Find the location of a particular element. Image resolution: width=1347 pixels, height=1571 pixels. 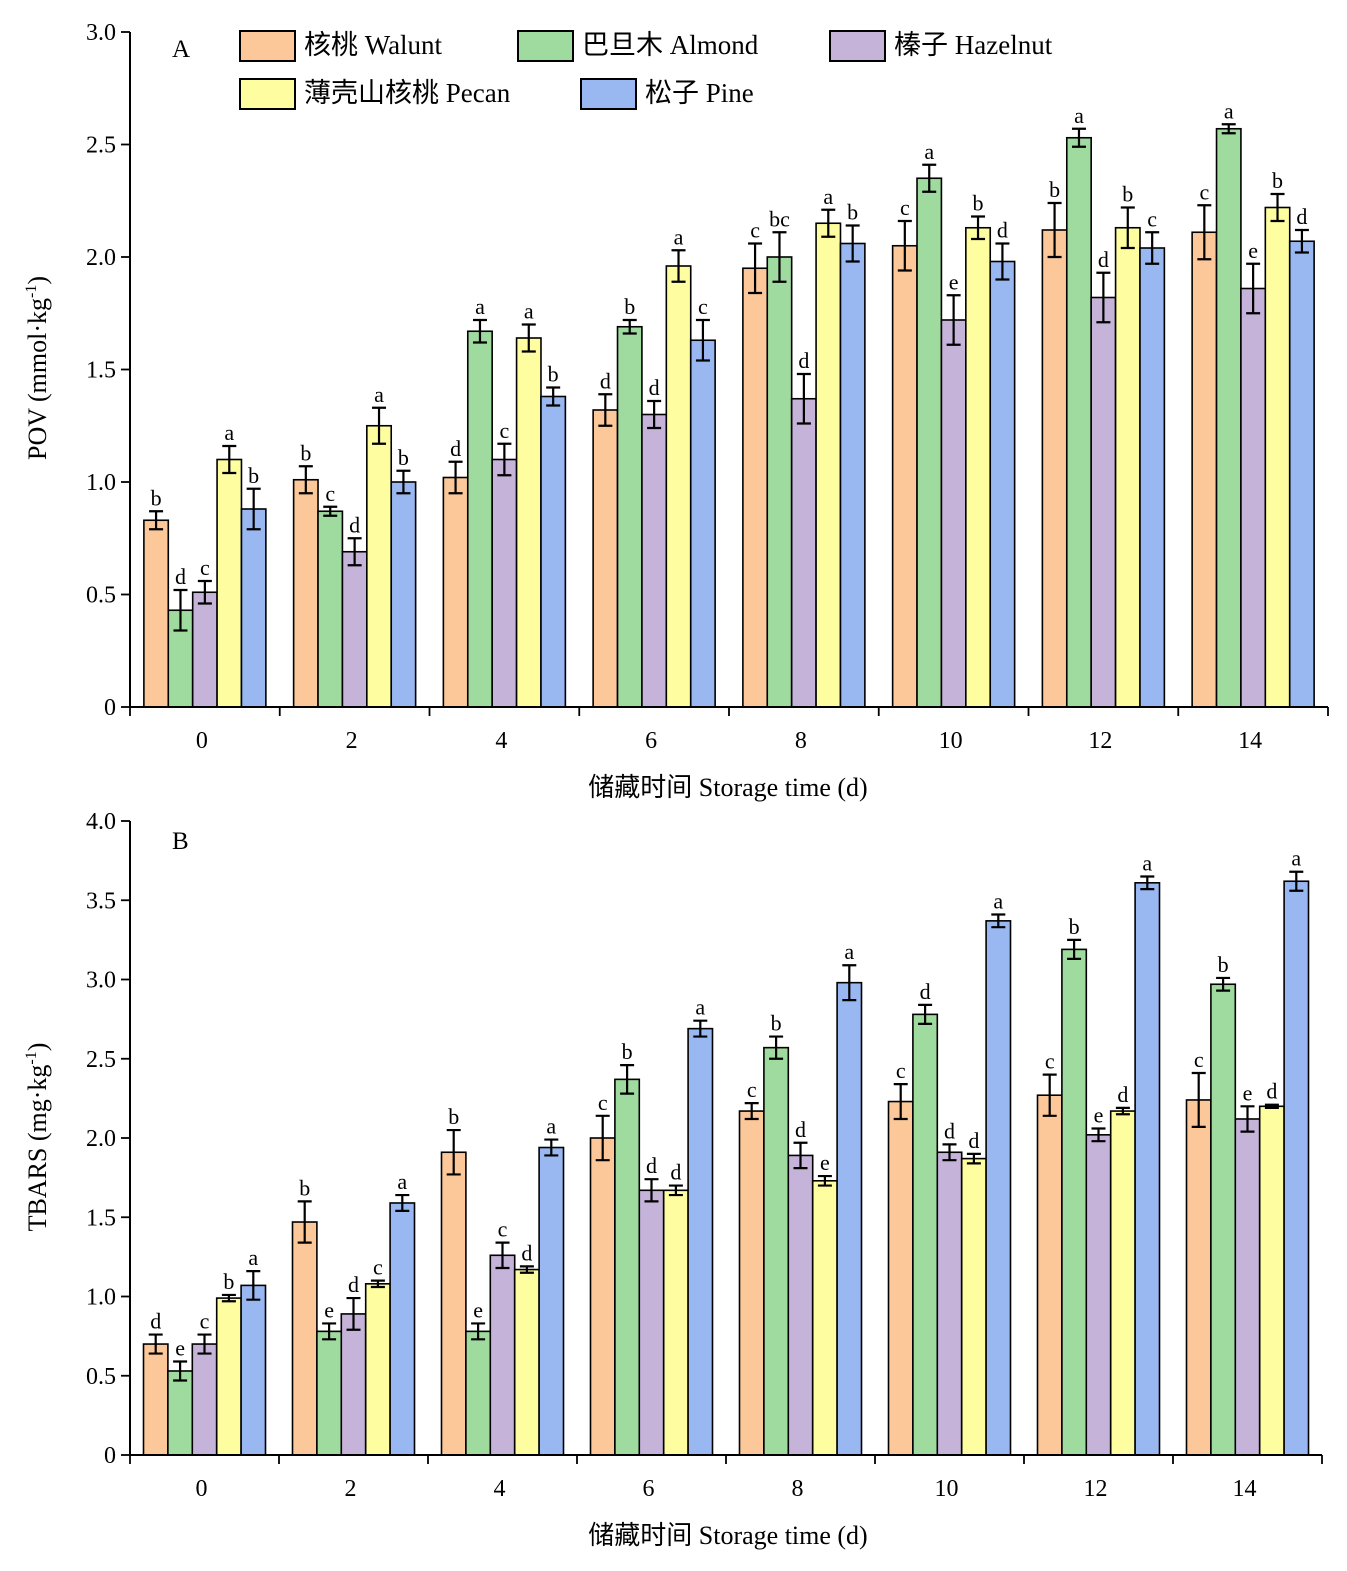

sig-label-almond-day-0: e is located at coordinates (180, 1347).